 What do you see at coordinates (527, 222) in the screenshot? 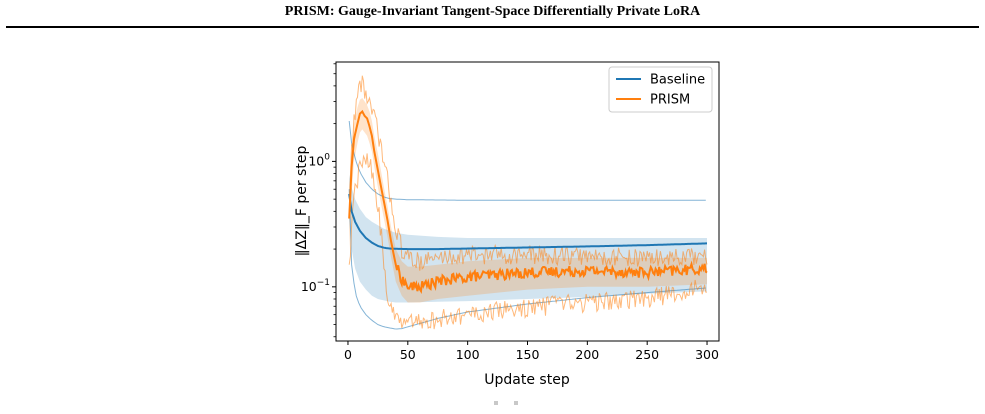
I see `mean-line-baseline` at bounding box center [527, 222].